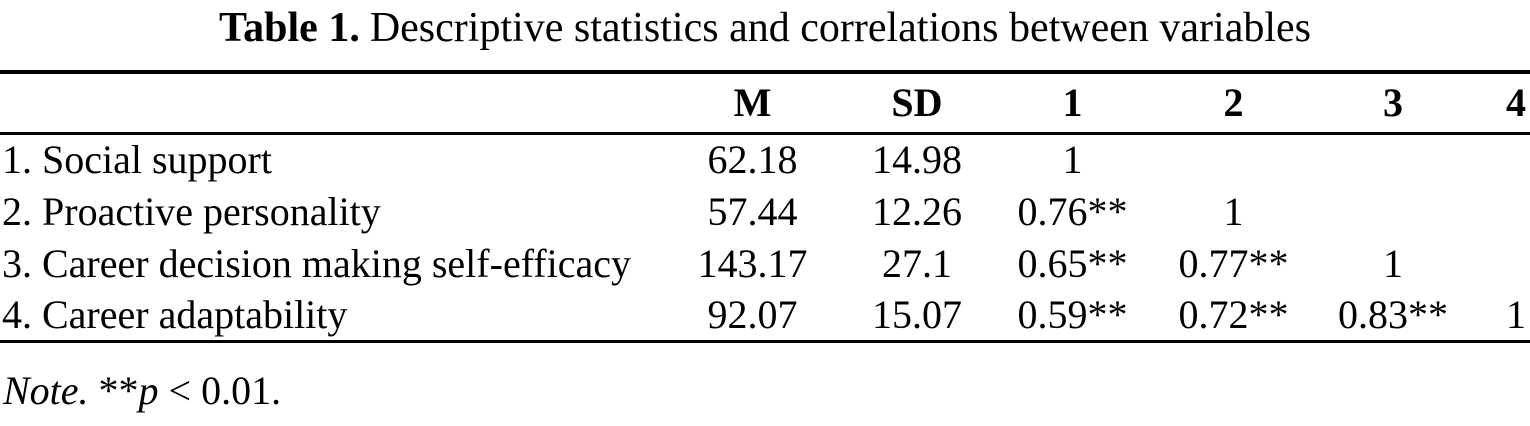  I want to click on cell-corr-4: 1, so click(1516, 314).